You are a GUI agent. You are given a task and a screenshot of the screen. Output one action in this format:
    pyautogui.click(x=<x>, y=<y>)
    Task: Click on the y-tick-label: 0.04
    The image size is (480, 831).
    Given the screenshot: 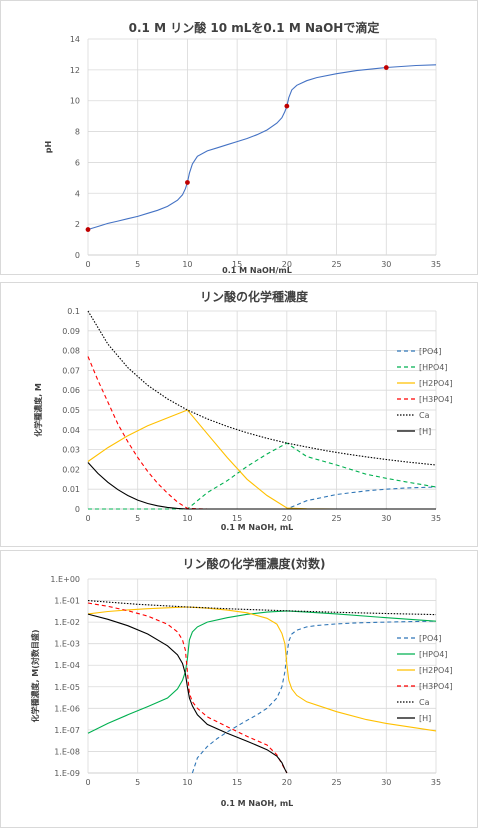 What is the action you would take?
    pyautogui.click(x=71, y=430)
    